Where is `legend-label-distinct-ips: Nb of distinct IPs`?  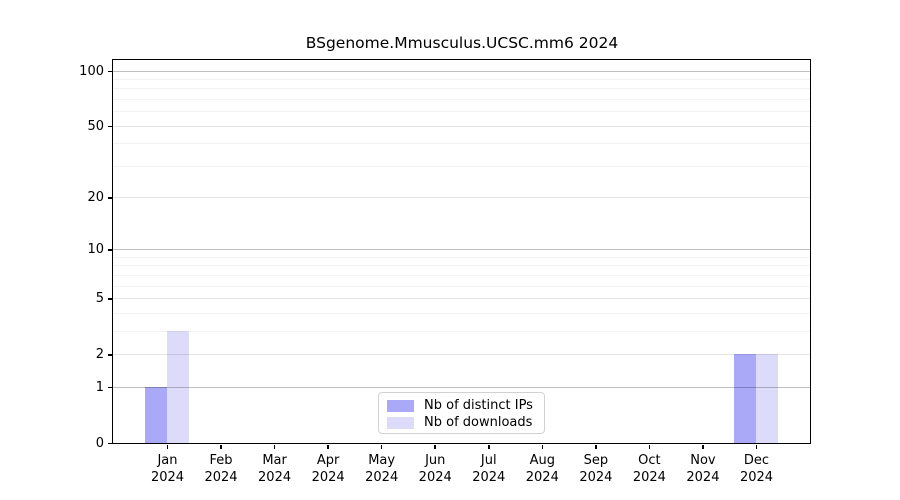 legend-label-distinct-ips: Nb of distinct IPs is located at coordinates (478, 405).